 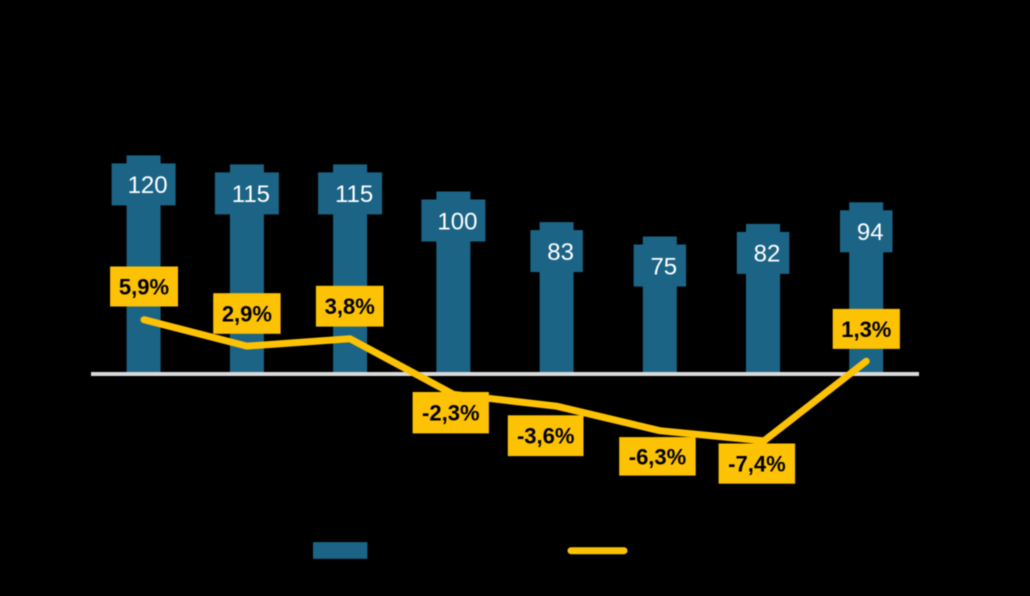 What do you see at coordinates (663, 266) in the screenshot?
I see `svg-text: 75` at bounding box center [663, 266].